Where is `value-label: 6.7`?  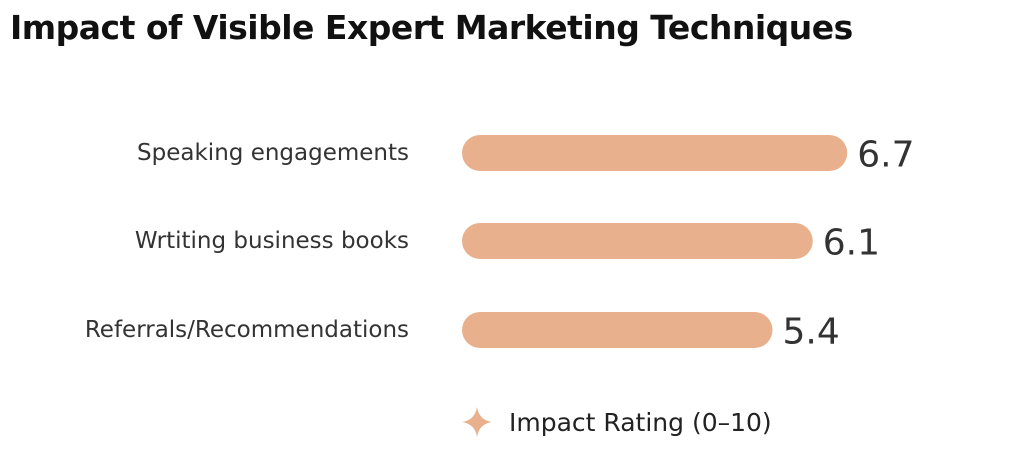 value-label: 6.7 is located at coordinates (885, 155).